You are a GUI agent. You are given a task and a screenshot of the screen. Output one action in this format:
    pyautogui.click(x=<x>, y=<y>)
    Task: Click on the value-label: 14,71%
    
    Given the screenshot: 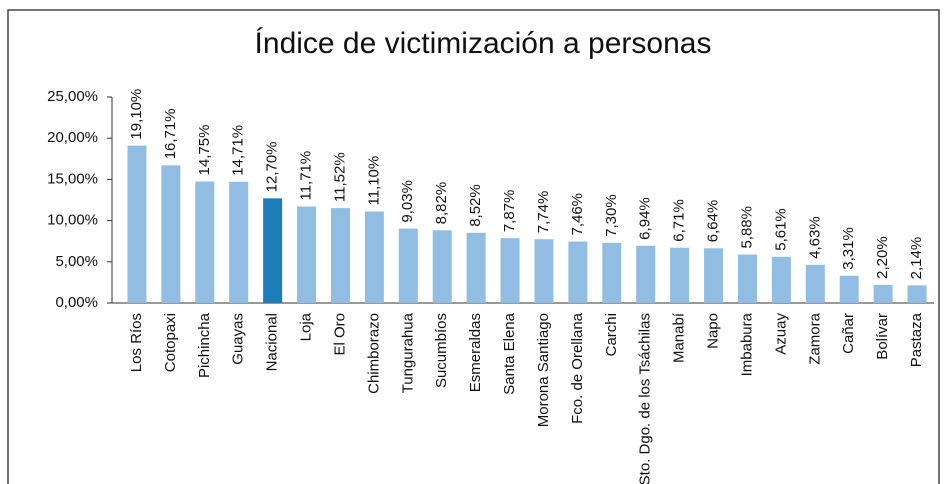 What is the action you would take?
    pyautogui.click(x=238, y=150)
    